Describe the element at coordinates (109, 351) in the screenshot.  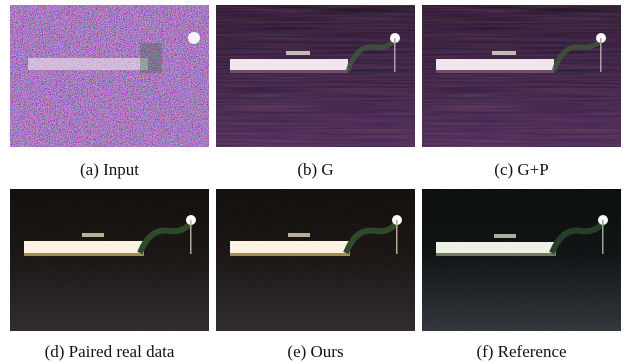
I see `caption-d: (d) Paired real data` at that location.